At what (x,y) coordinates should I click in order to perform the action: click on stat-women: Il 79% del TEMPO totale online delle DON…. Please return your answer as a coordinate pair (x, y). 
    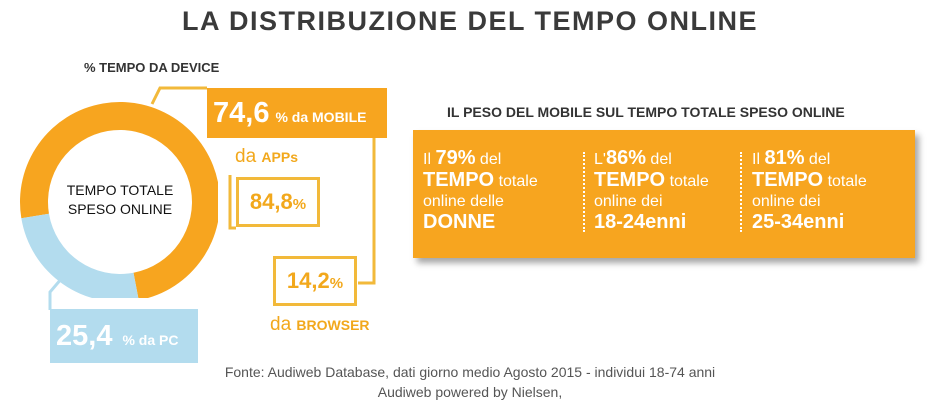
    Looking at the image, I should click on (480, 190).